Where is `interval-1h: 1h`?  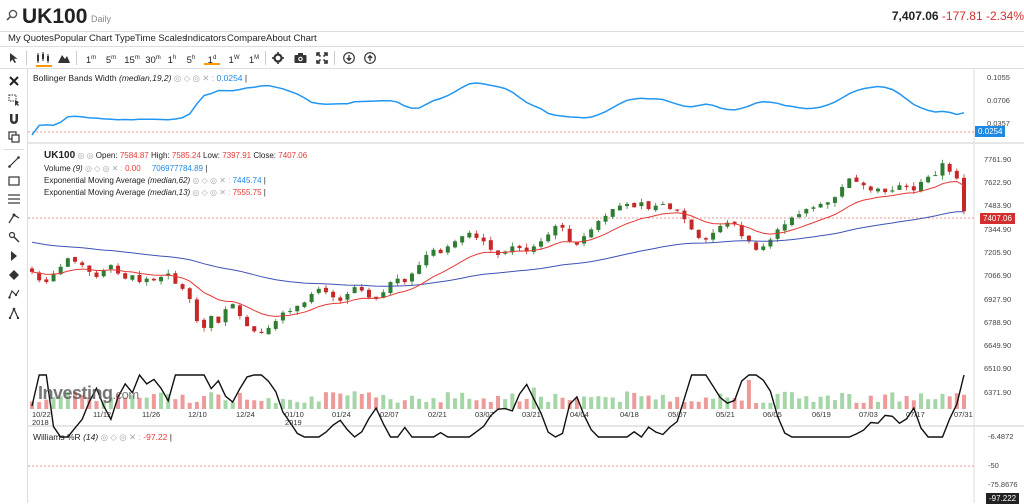
interval-1h: 1h is located at coordinates (172, 61).